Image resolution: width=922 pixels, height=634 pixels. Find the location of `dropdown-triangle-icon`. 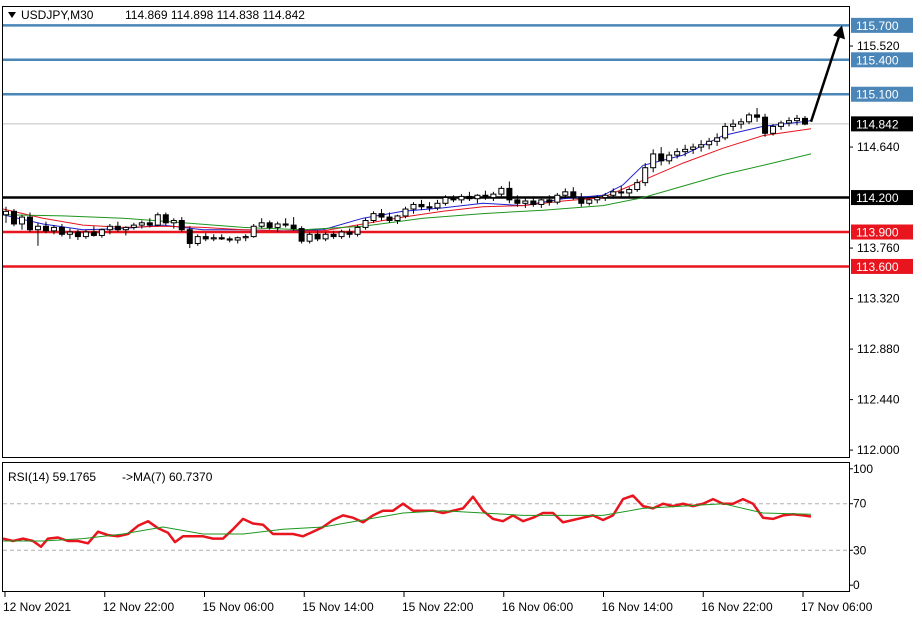

dropdown-triangle-icon is located at coordinates (12, 15).